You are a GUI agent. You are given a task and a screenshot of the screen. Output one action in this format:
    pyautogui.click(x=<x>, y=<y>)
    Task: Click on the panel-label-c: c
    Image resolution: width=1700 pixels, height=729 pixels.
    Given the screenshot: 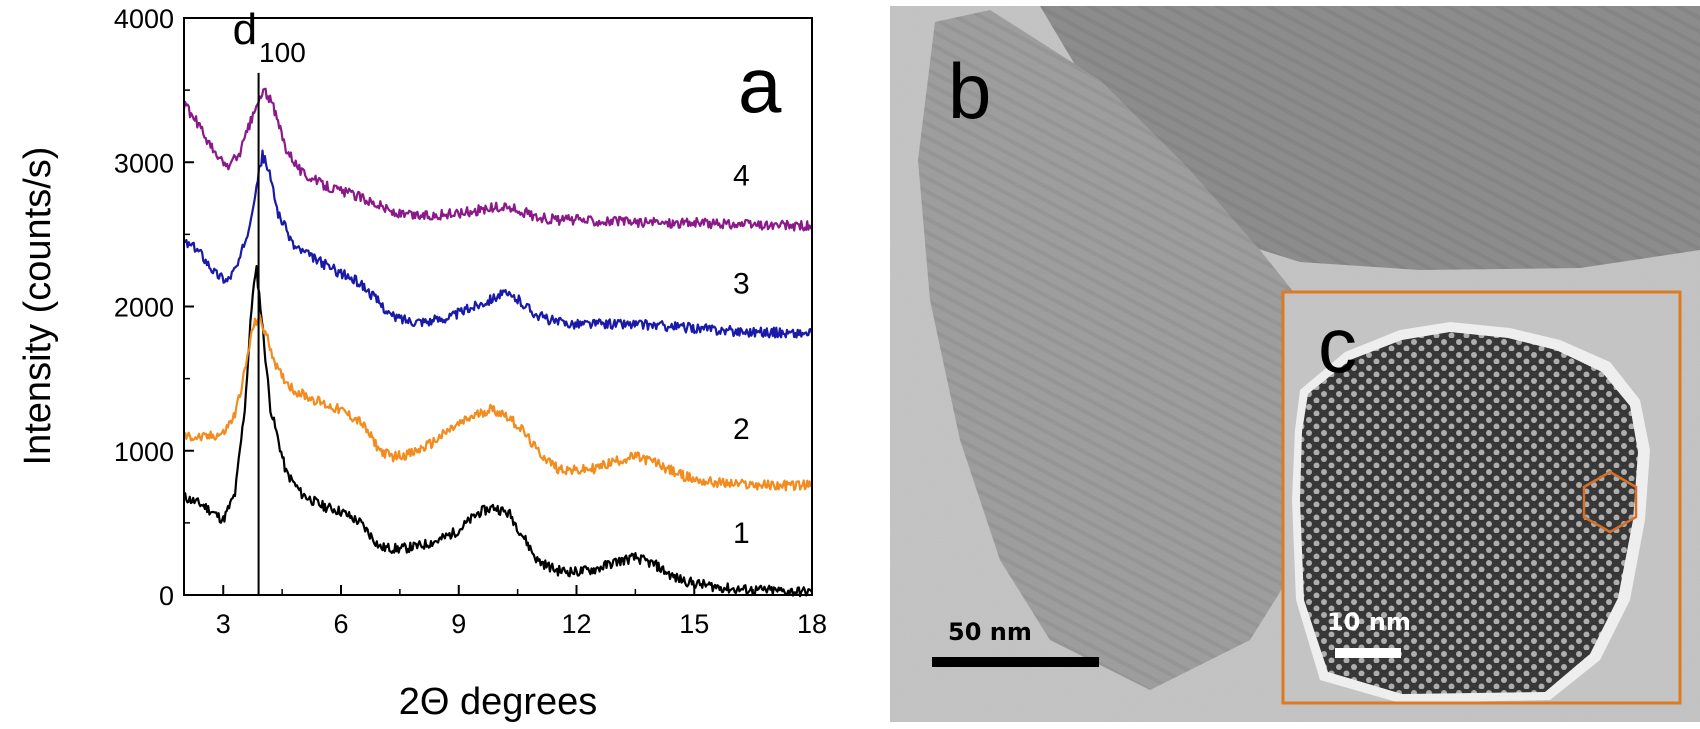 What is the action you would take?
    pyautogui.click(x=1337, y=345)
    